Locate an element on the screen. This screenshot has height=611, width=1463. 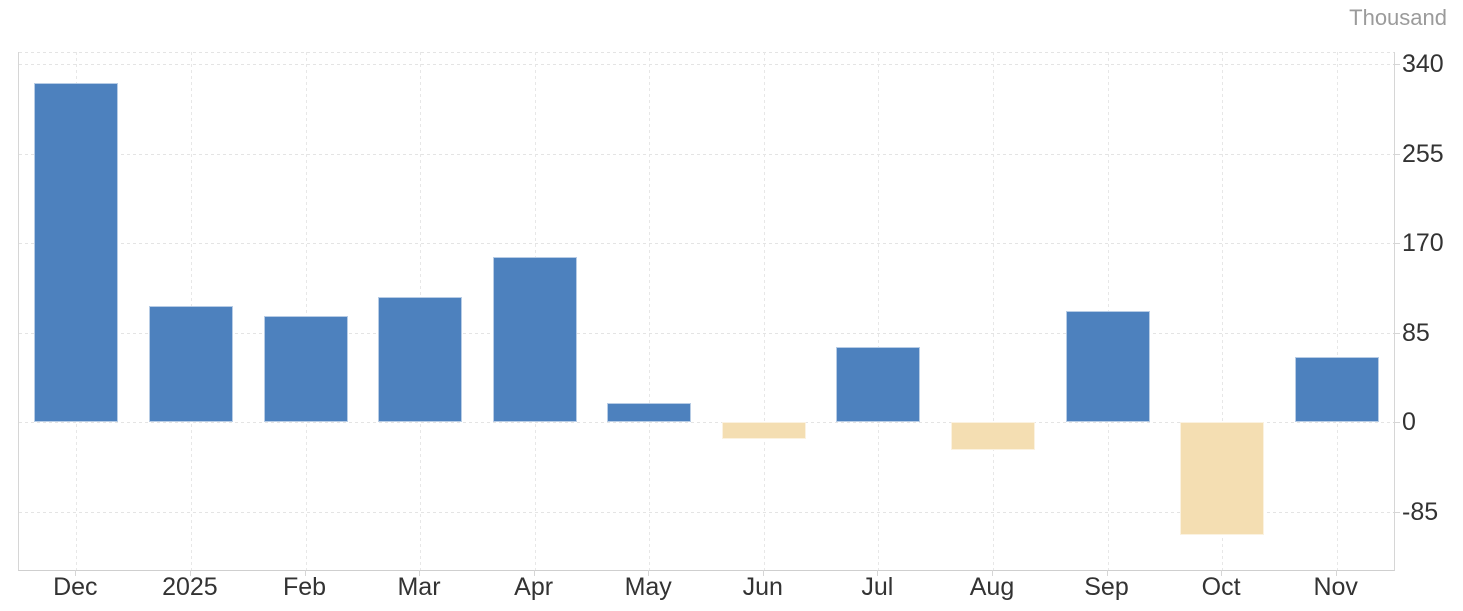
y-tick-label-0: 0 is located at coordinates (1409, 422).